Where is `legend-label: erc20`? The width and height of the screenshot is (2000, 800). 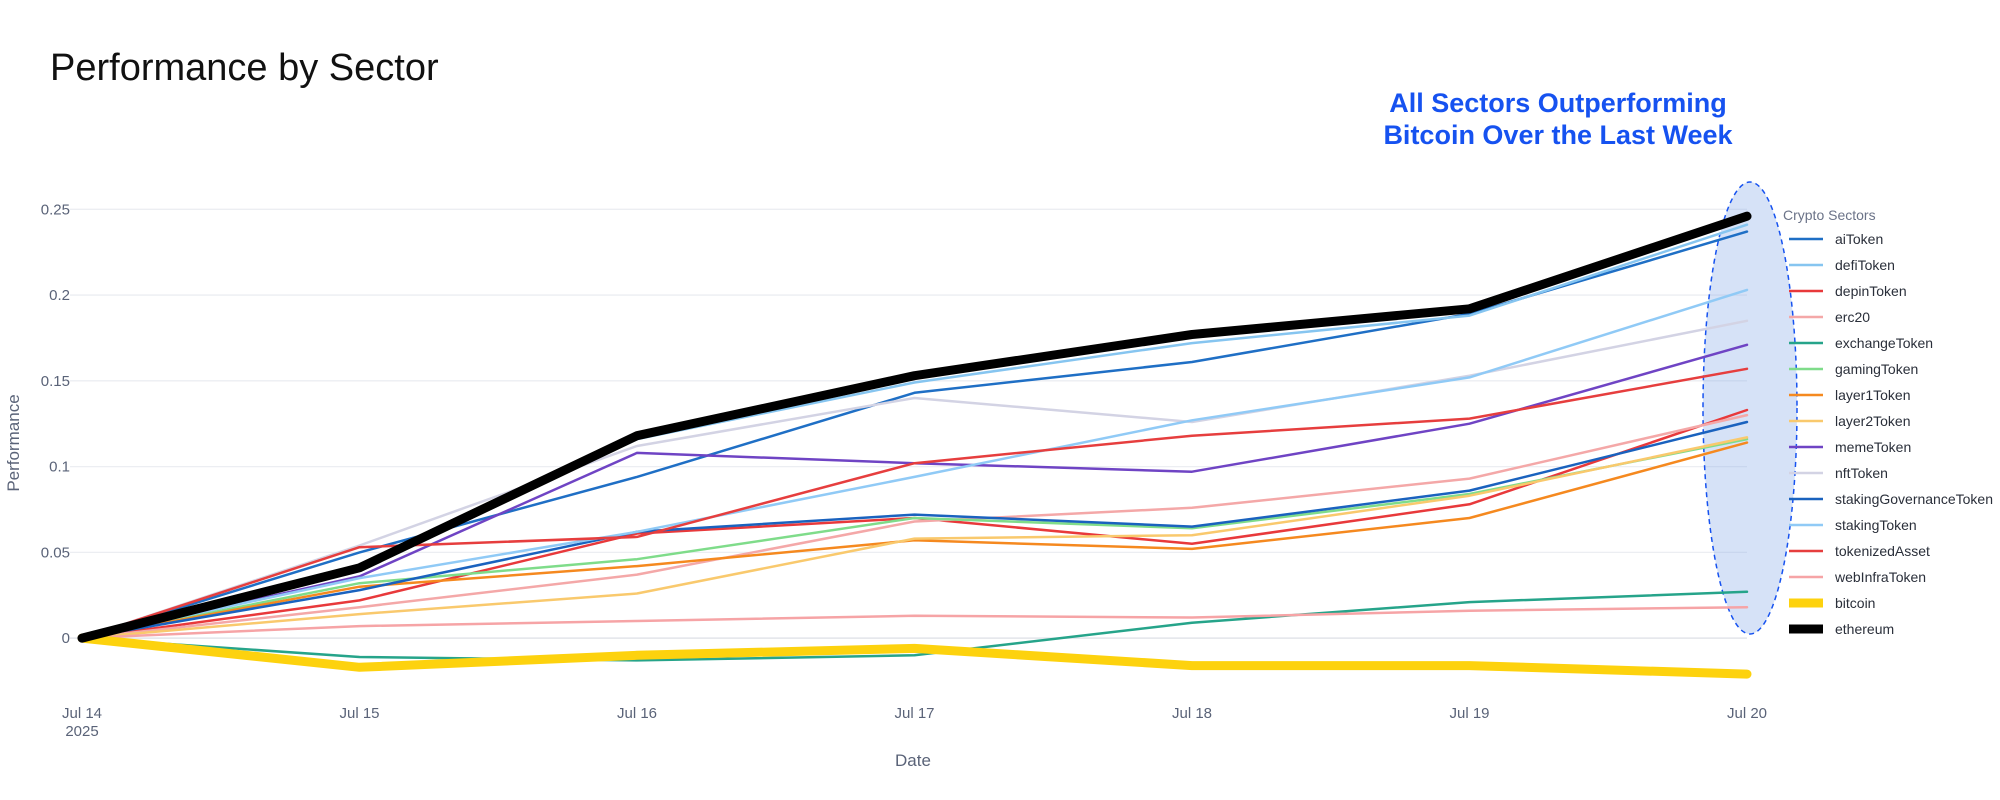
legend-label: erc20 is located at coordinates (1852, 317).